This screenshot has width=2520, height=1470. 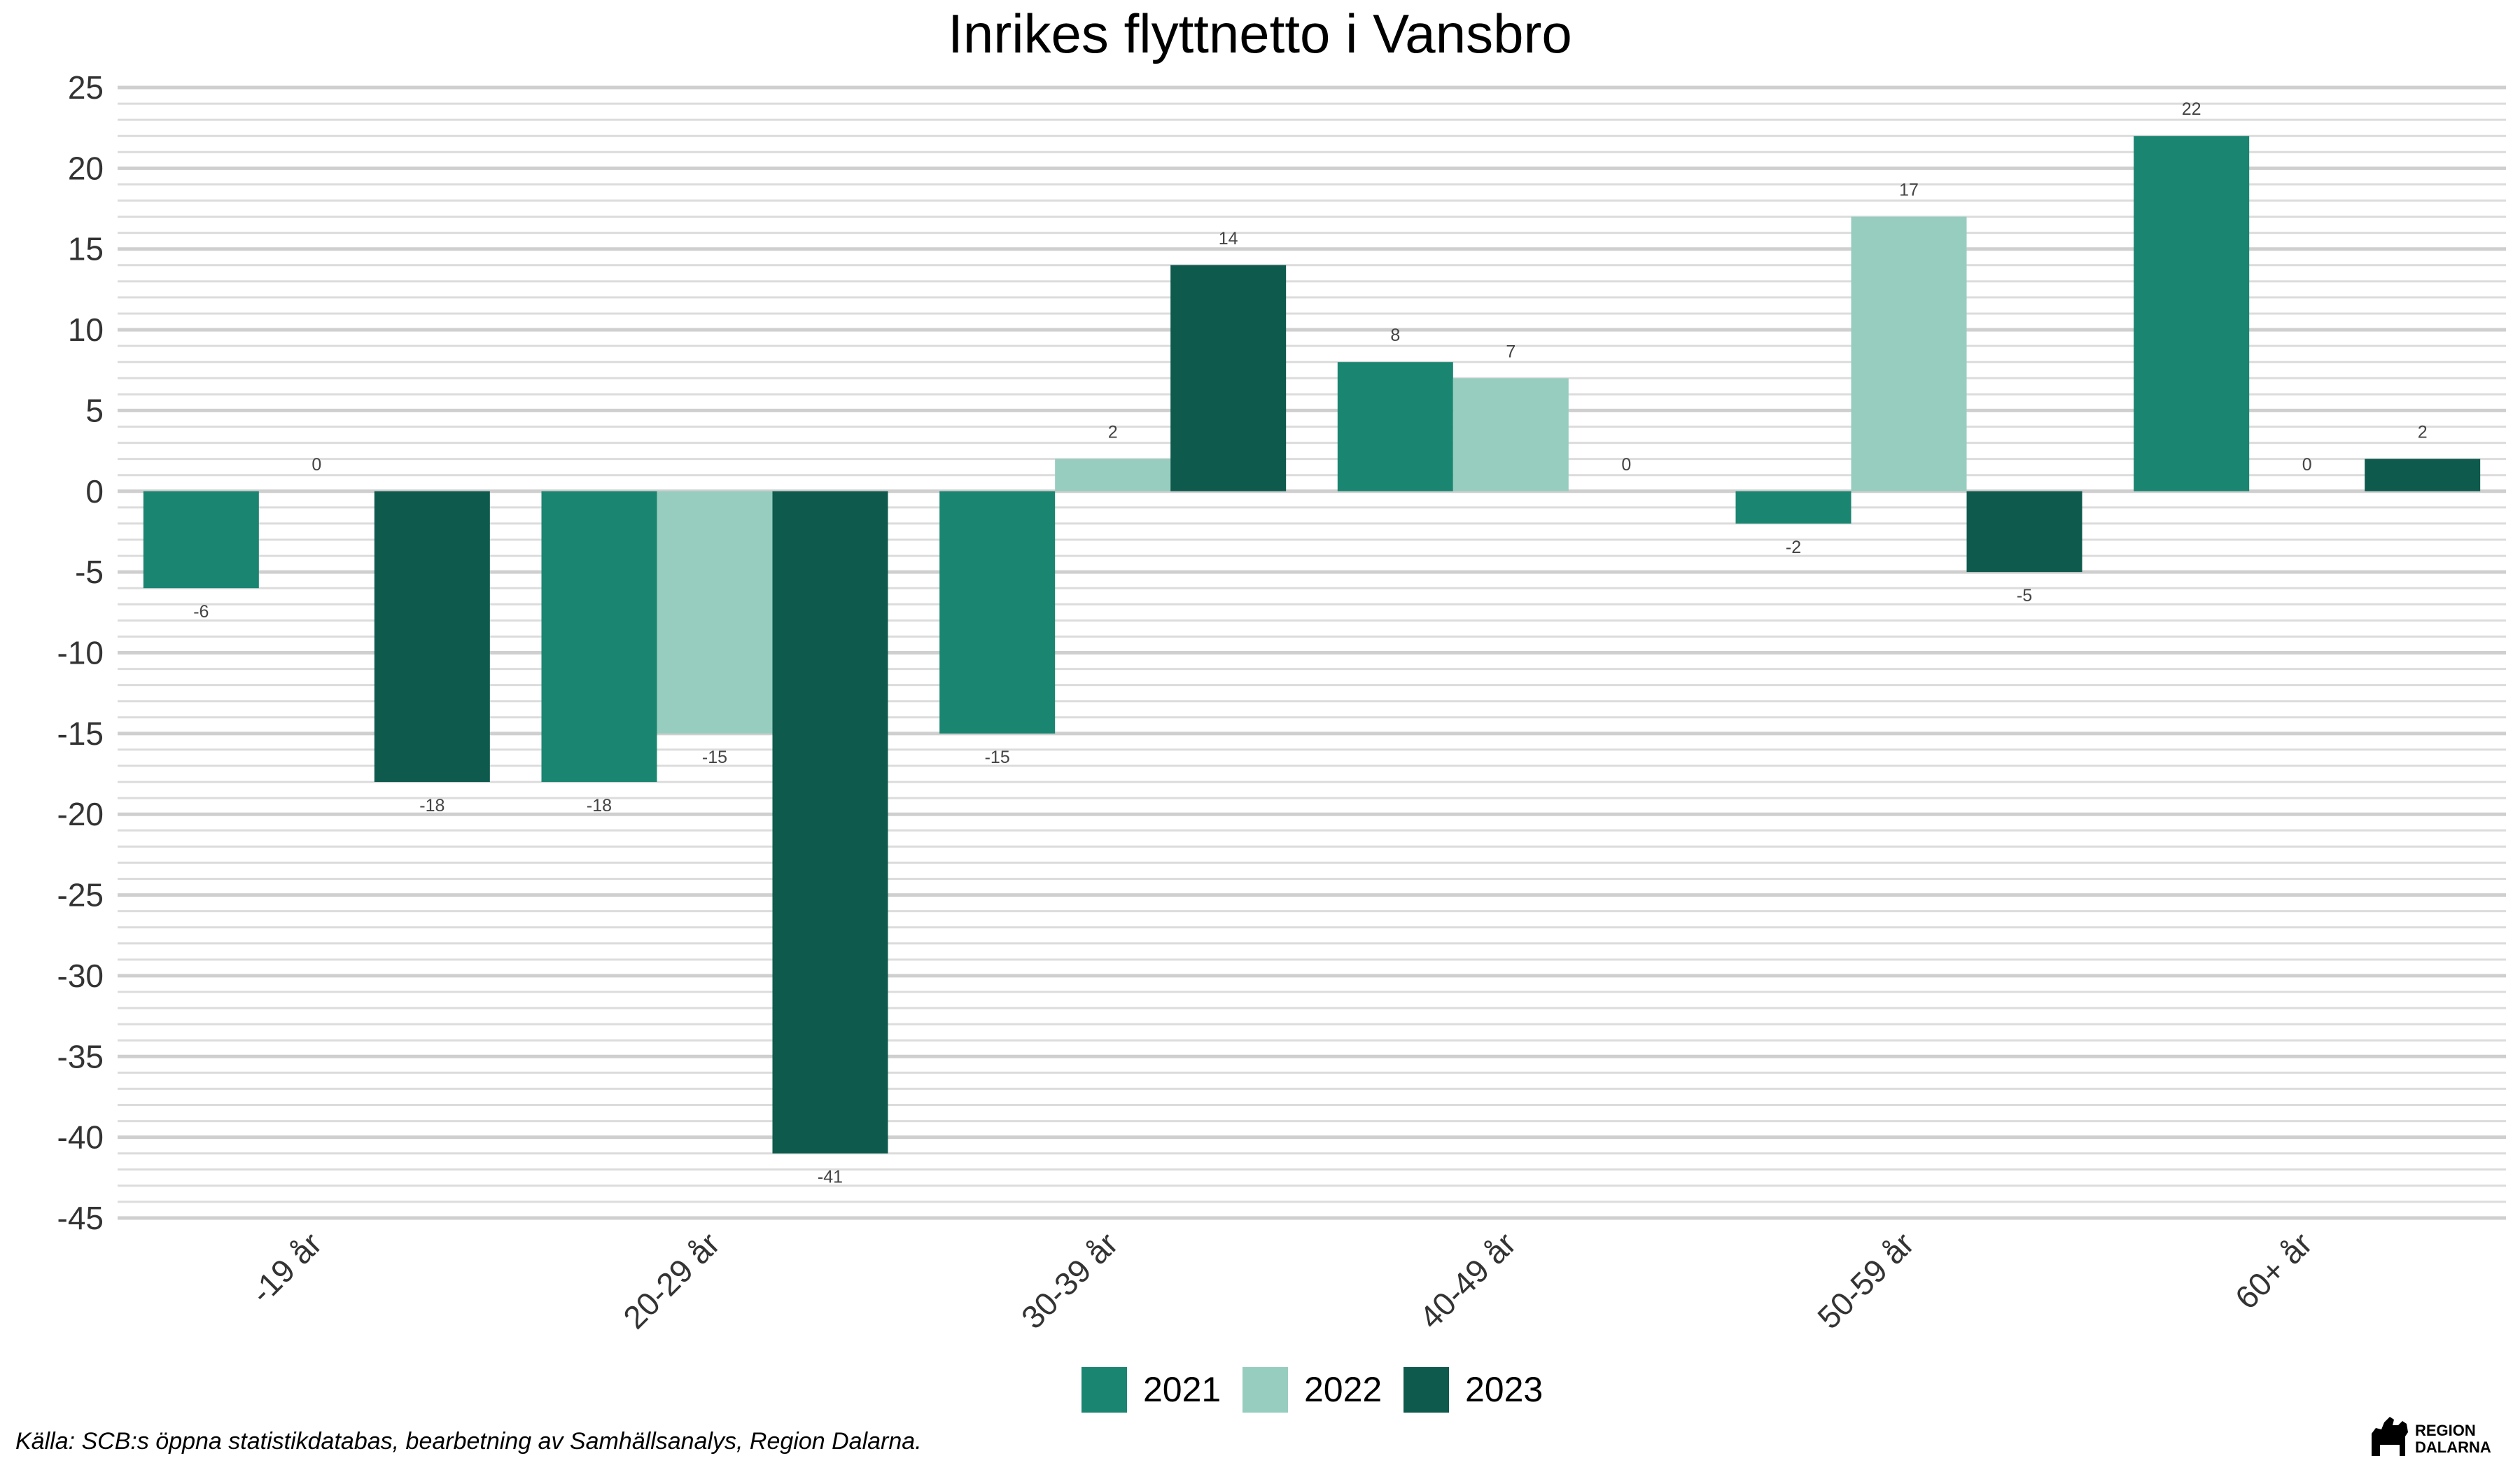 I want to click on legend-swatch-2023, so click(x=1426, y=1390).